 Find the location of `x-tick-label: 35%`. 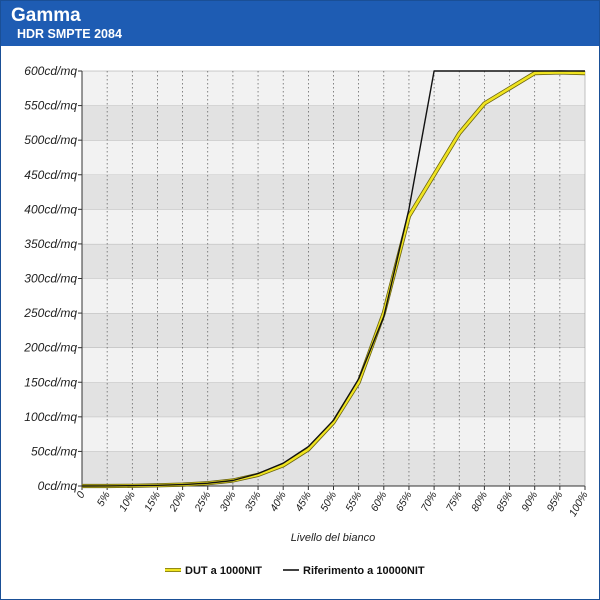

x-tick-label: 35% is located at coordinates (253, 502).